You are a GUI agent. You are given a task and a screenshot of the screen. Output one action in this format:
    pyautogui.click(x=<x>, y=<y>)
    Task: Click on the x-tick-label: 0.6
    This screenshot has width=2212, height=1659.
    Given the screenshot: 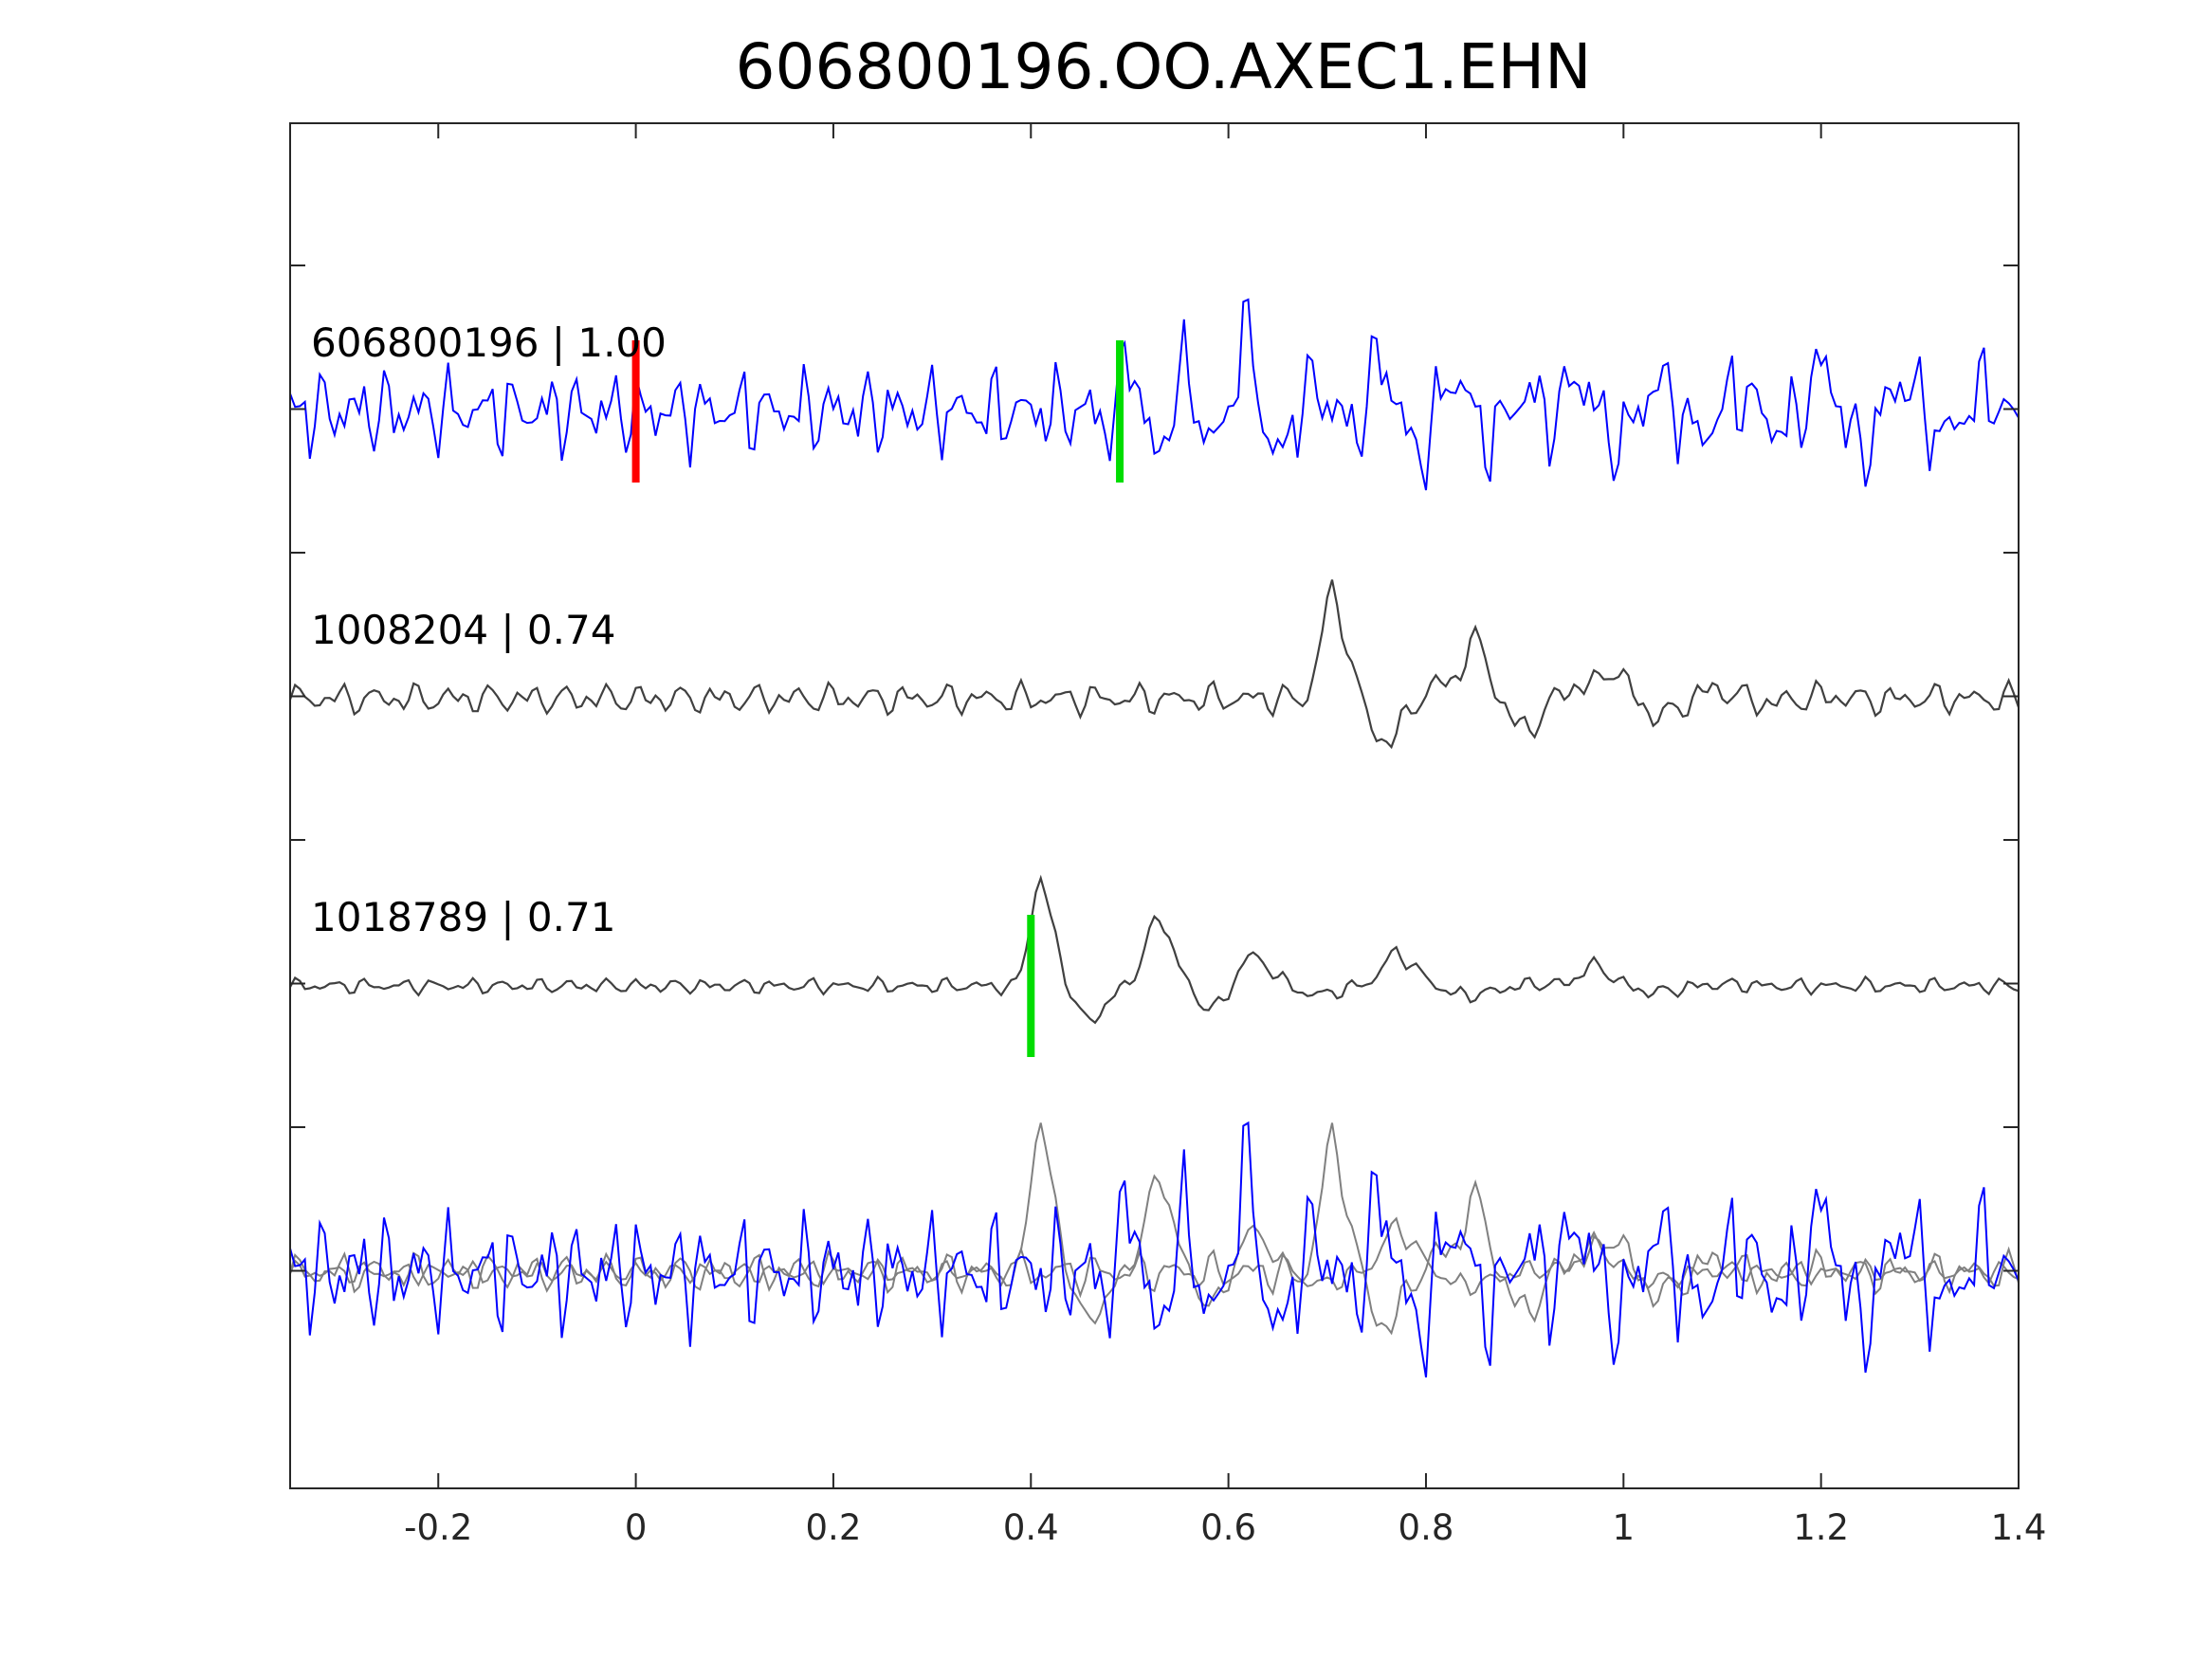 What is the action you would take?
    pyautogui.click(x=1228, y=1527)
    